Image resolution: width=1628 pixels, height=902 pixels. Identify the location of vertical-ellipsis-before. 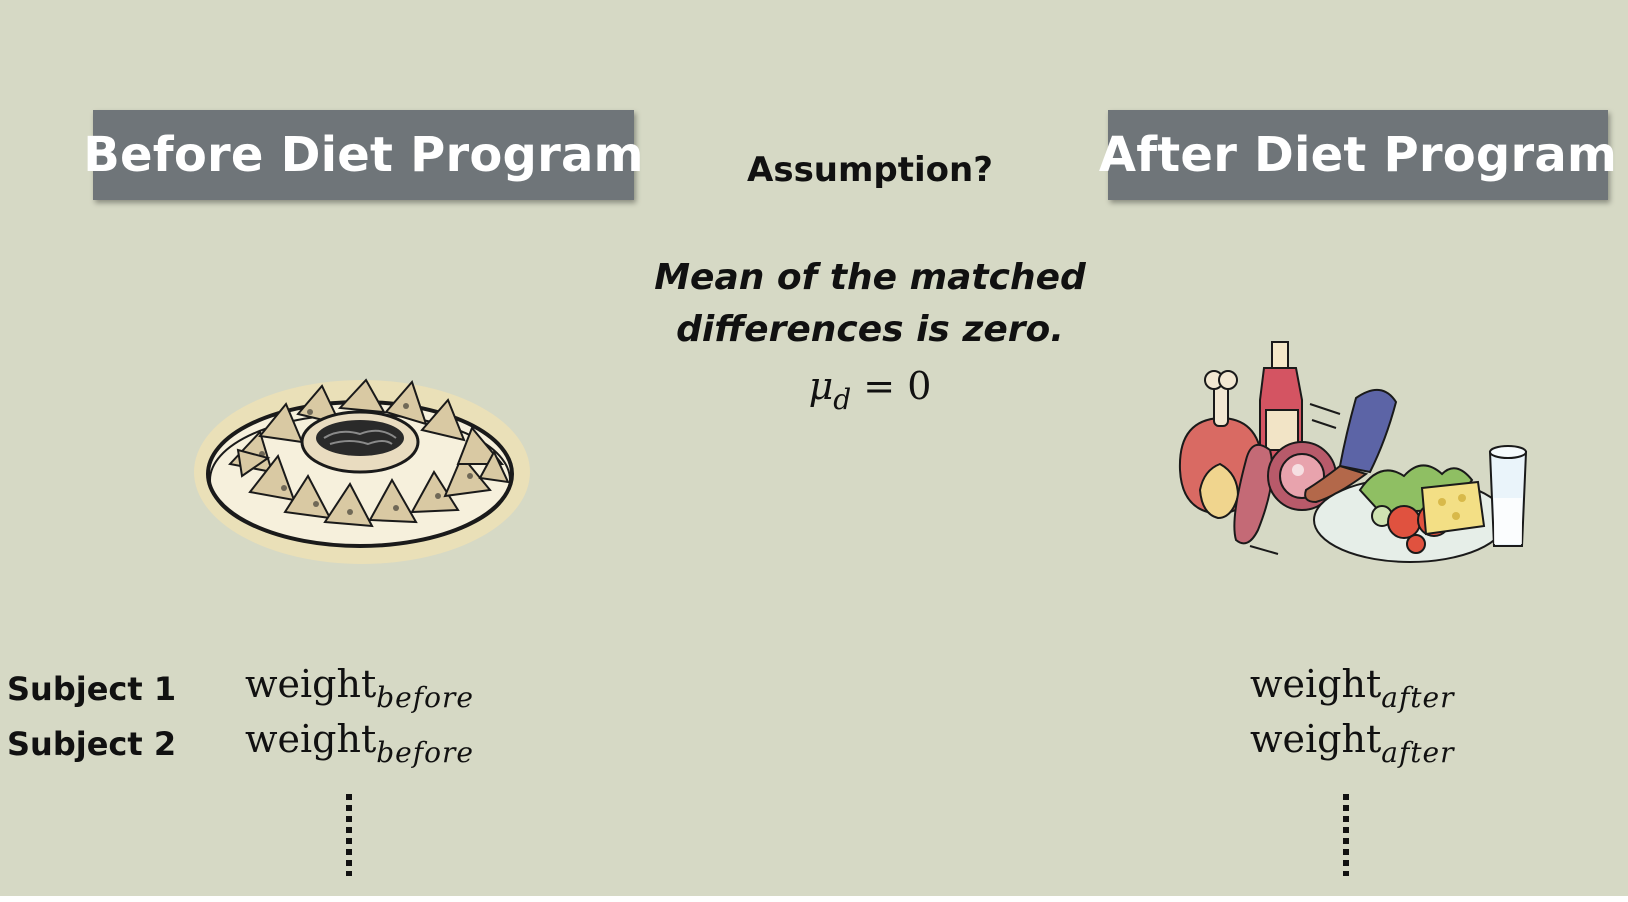
(349, 835).